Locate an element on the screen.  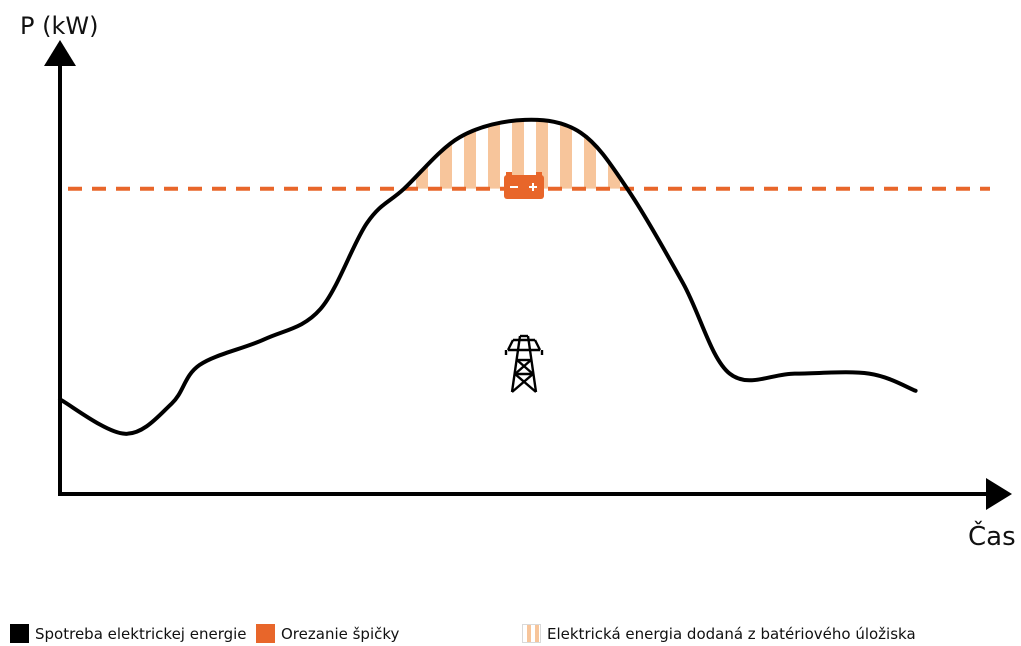
x-axis-arrow is located at coordinates (999, 494).